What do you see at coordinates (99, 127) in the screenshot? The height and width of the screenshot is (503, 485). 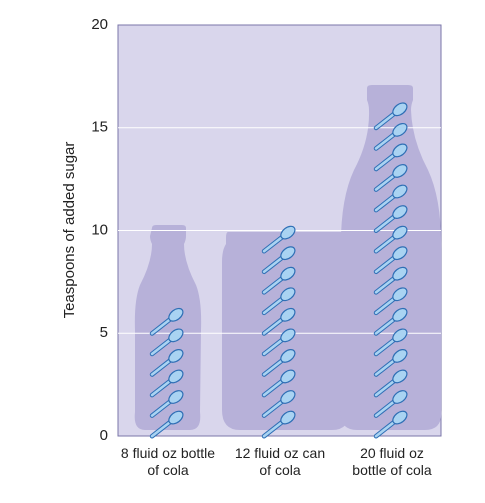 I see `y-tick-label: 15` at bounding box center [99, 127].